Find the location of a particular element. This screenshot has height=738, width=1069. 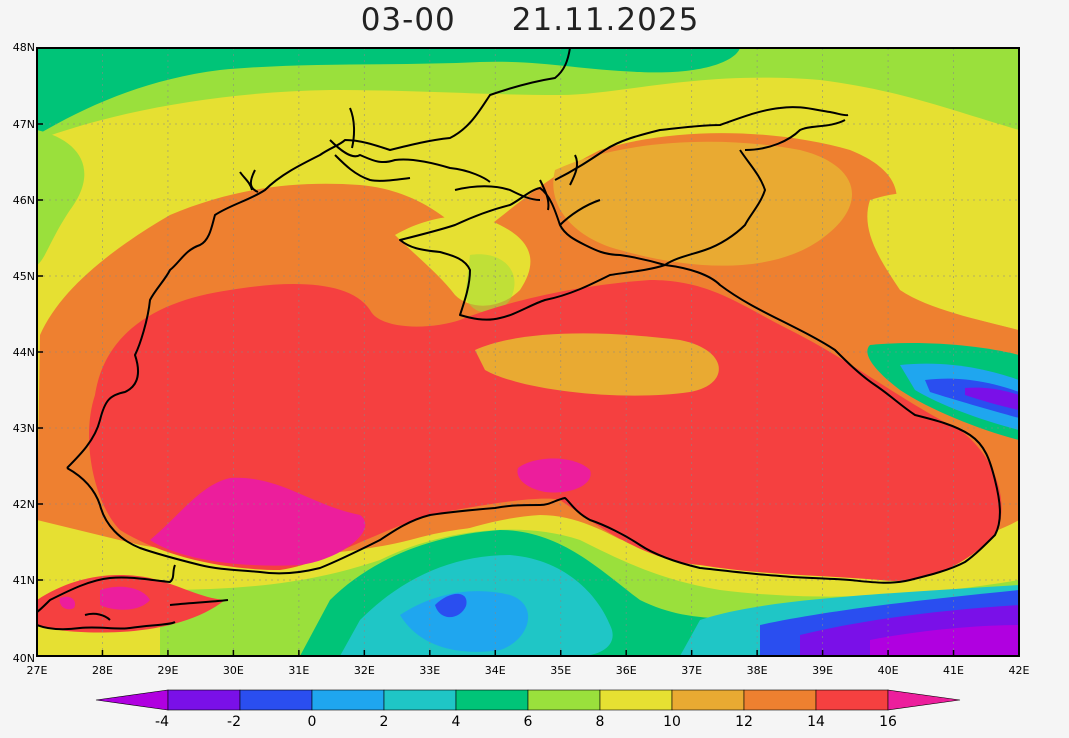

colorbar-tick-label: 6 is located at coordinates (528, 722).